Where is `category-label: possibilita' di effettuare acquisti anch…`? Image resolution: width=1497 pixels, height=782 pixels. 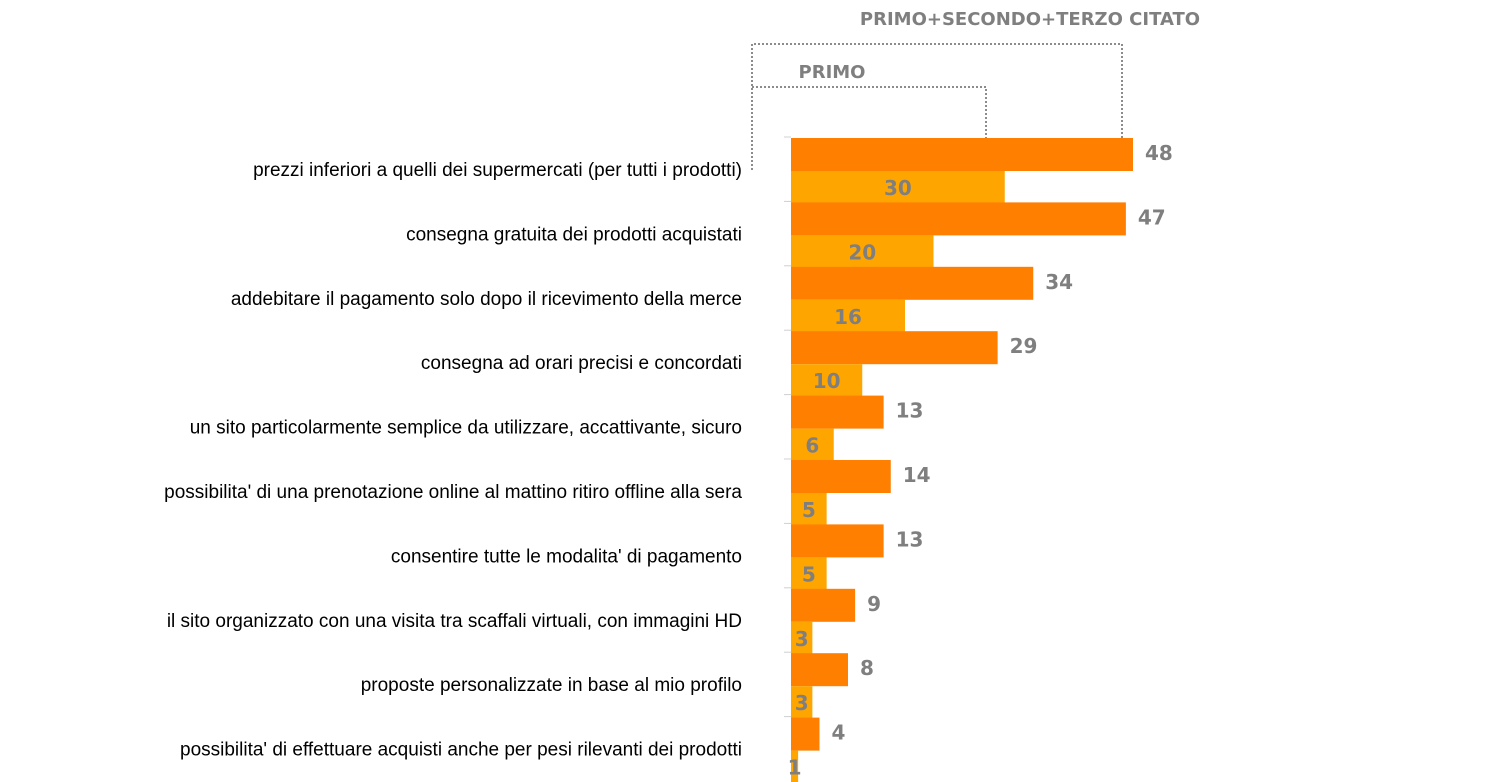 category-label: possibilita' di effettuare acquisti anch… is located at coordinates (461, 750).